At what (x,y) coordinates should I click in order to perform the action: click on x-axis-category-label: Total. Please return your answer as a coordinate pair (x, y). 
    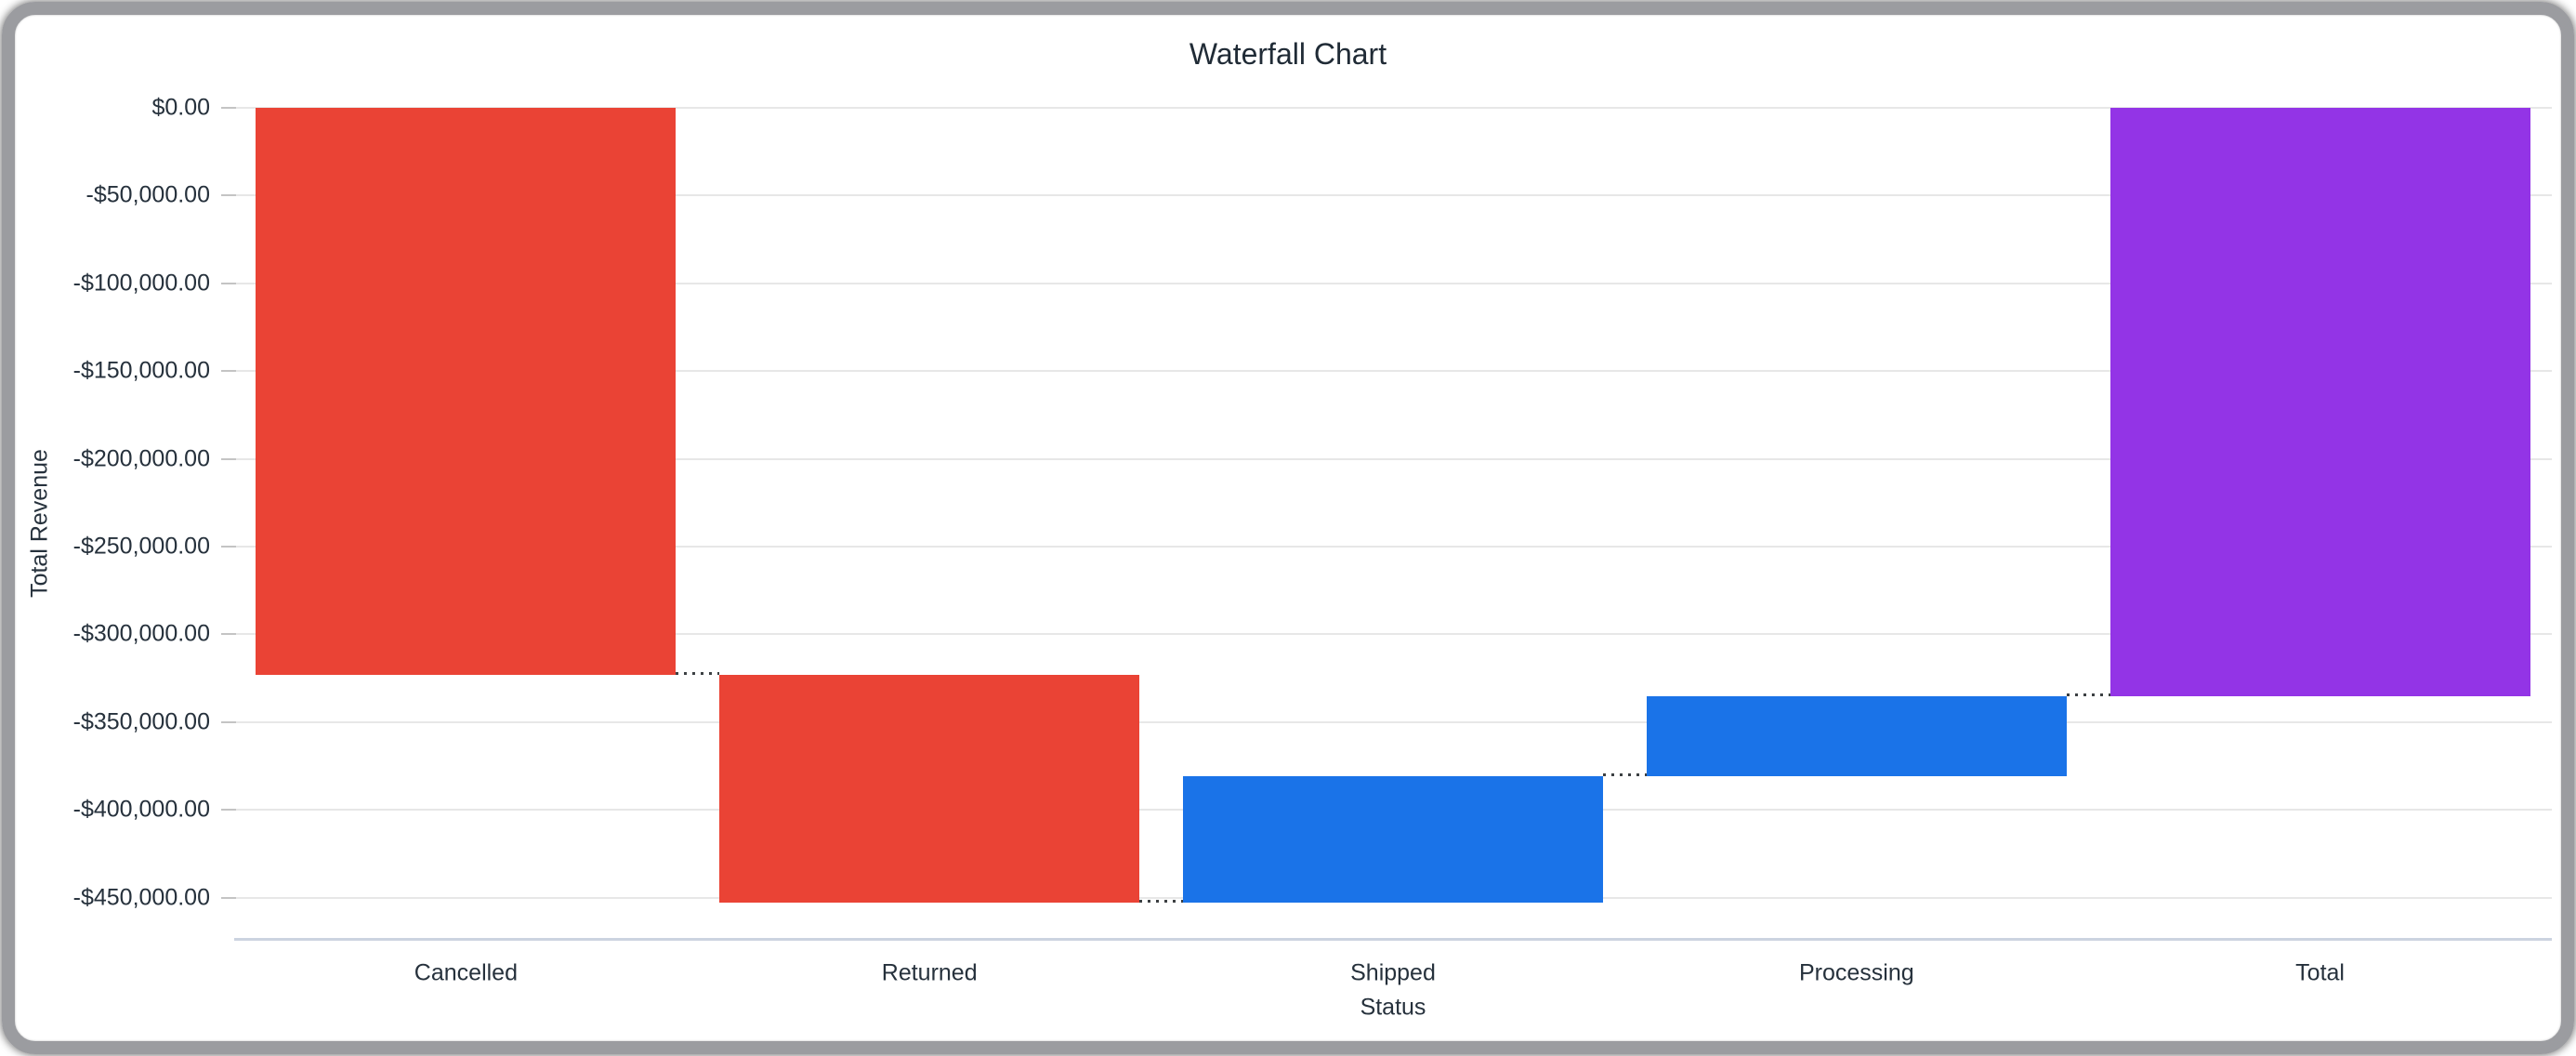
    Looking at the image, I should click on (2320, 972).